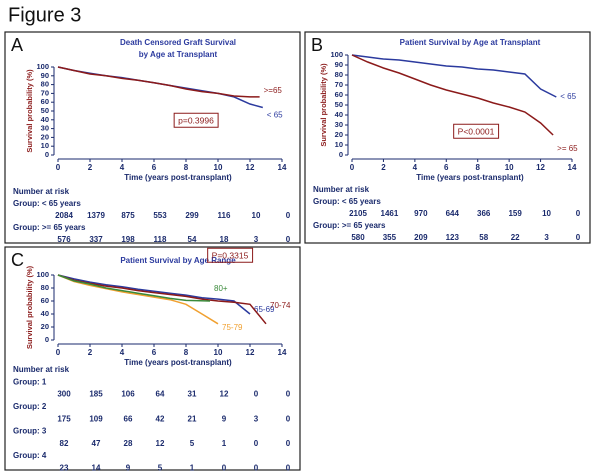 The image size is (595, 473). I want to click on y-axis-label: Survival probability (%), so click(29, 111).